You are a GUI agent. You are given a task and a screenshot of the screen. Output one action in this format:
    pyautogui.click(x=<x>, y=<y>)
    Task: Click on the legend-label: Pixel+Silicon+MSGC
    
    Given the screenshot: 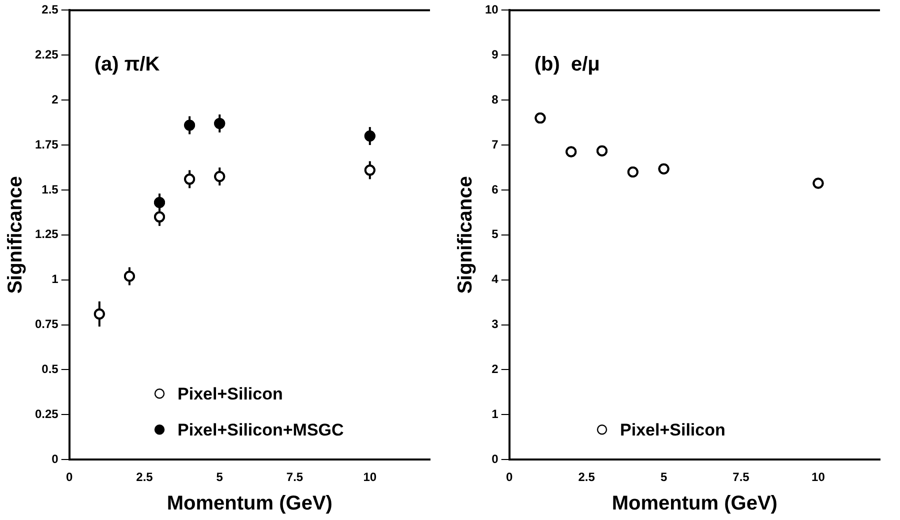 What is the action you would take?
    pyautogui.click(x=261, y=430)
    